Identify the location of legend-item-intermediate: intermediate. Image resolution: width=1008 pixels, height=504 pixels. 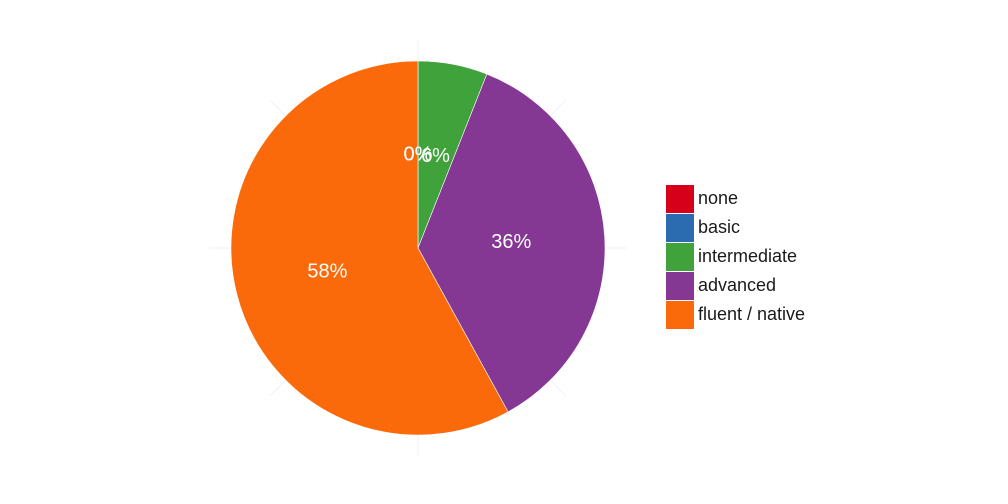
(735, 256).